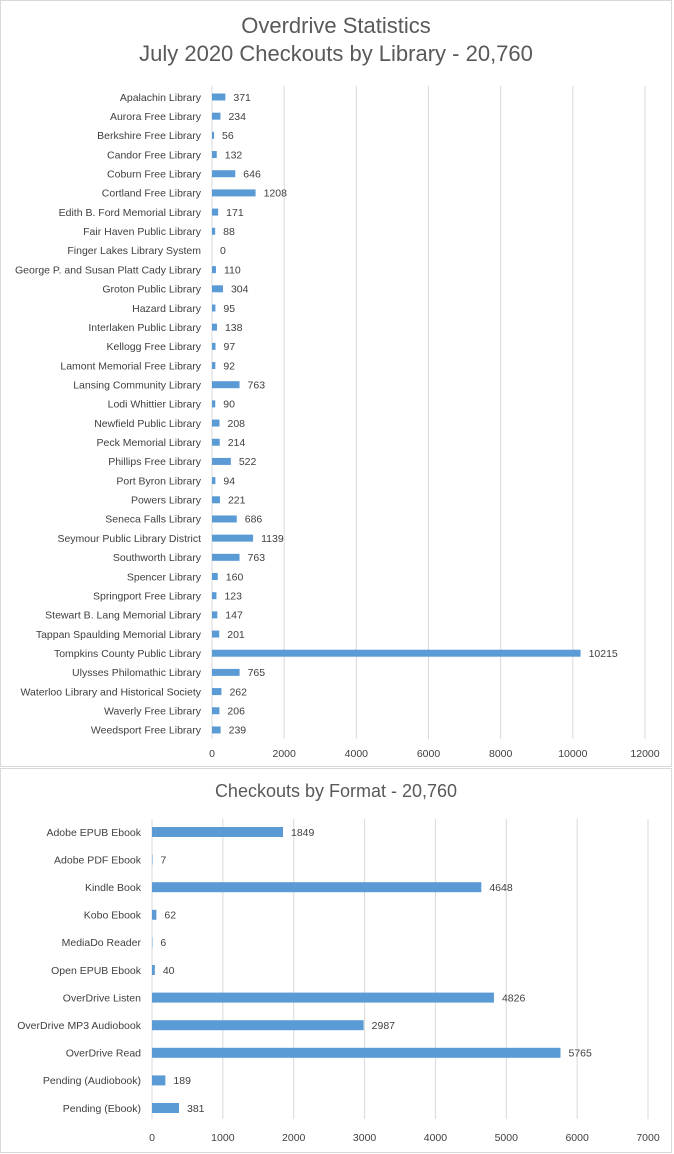  Describe the element at coordinates (234, 155) in the screenshot. I see `data-label: 132` at that location.